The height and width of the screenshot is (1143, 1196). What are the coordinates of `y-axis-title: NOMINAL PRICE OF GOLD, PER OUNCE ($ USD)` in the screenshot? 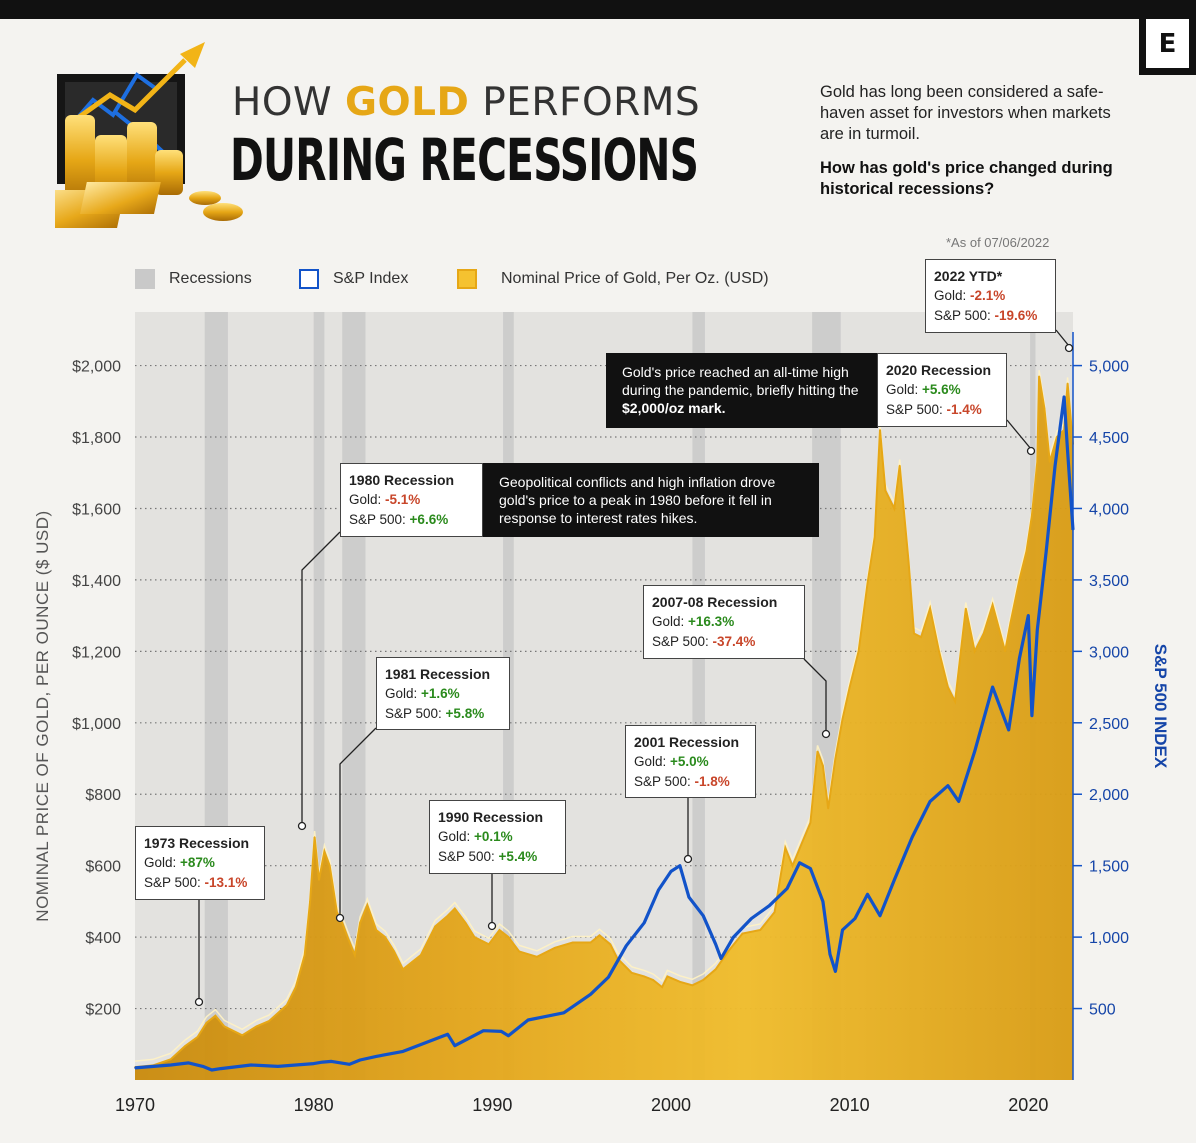 It's located at (42, 715).